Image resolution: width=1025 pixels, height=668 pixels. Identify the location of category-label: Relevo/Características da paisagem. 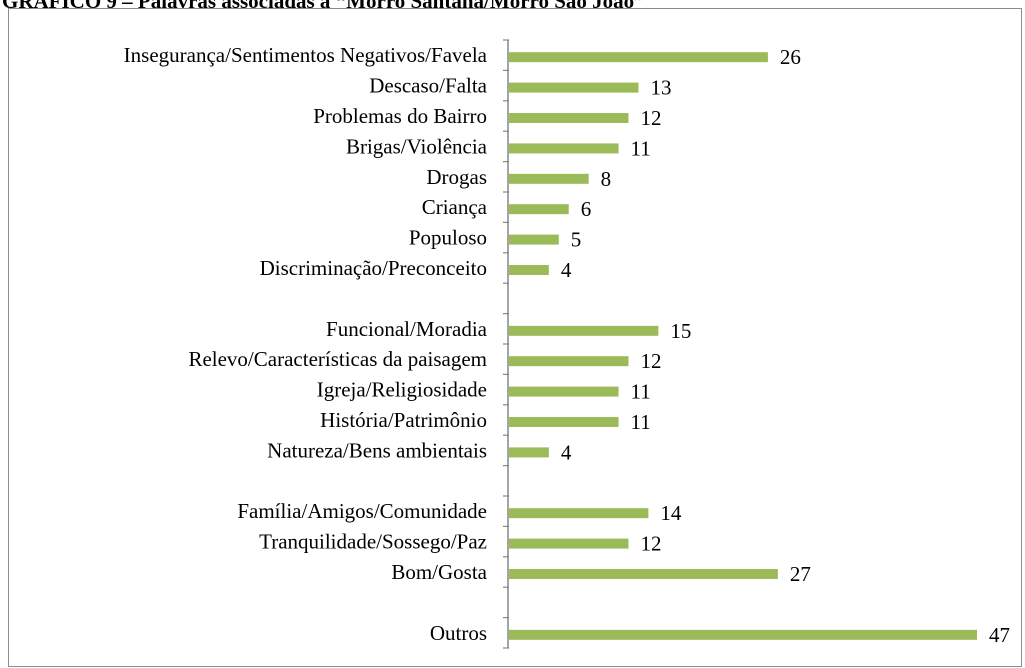
(337, 359).